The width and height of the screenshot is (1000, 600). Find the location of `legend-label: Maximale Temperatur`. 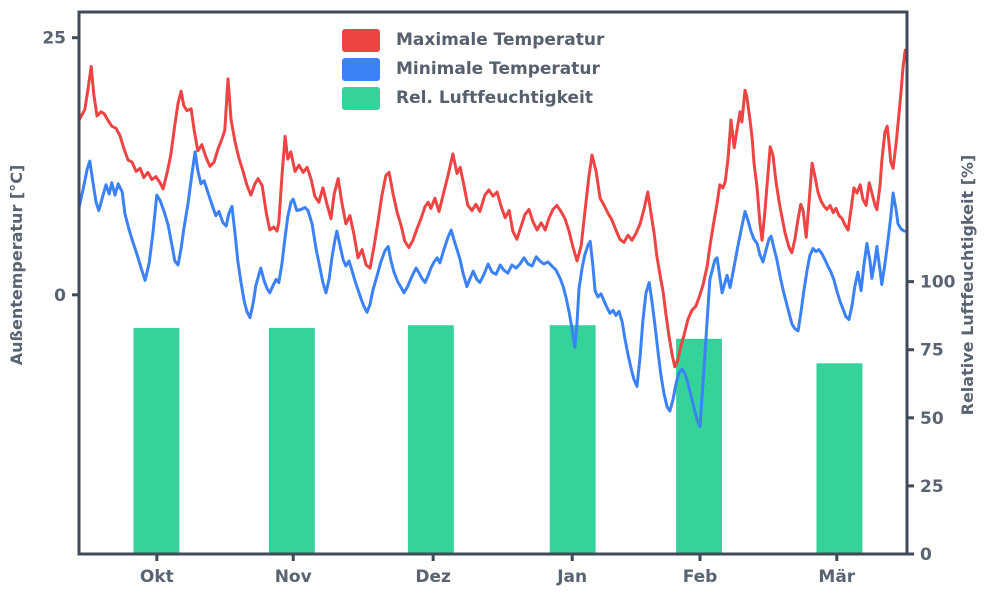

legend-label: Maximale Temperatur is located at coordinates (500, 40).